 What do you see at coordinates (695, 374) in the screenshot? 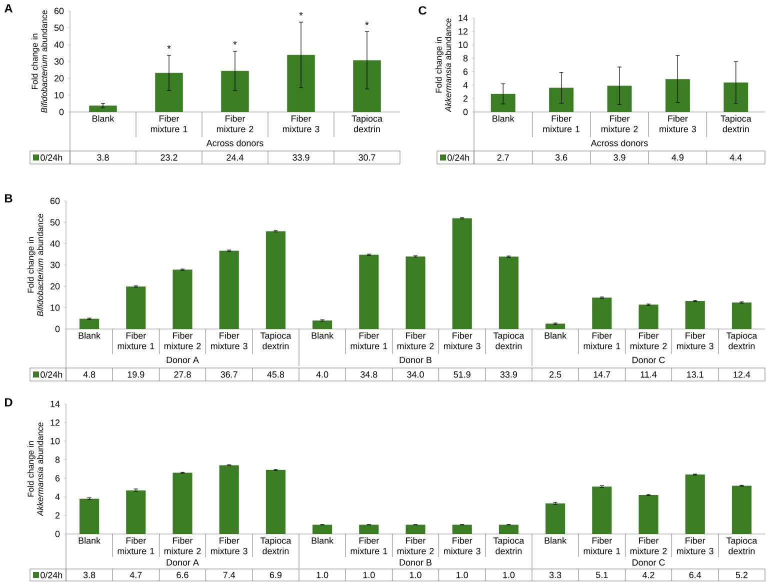
I see `data-label: 13.1` at bounding box center [695, 374].